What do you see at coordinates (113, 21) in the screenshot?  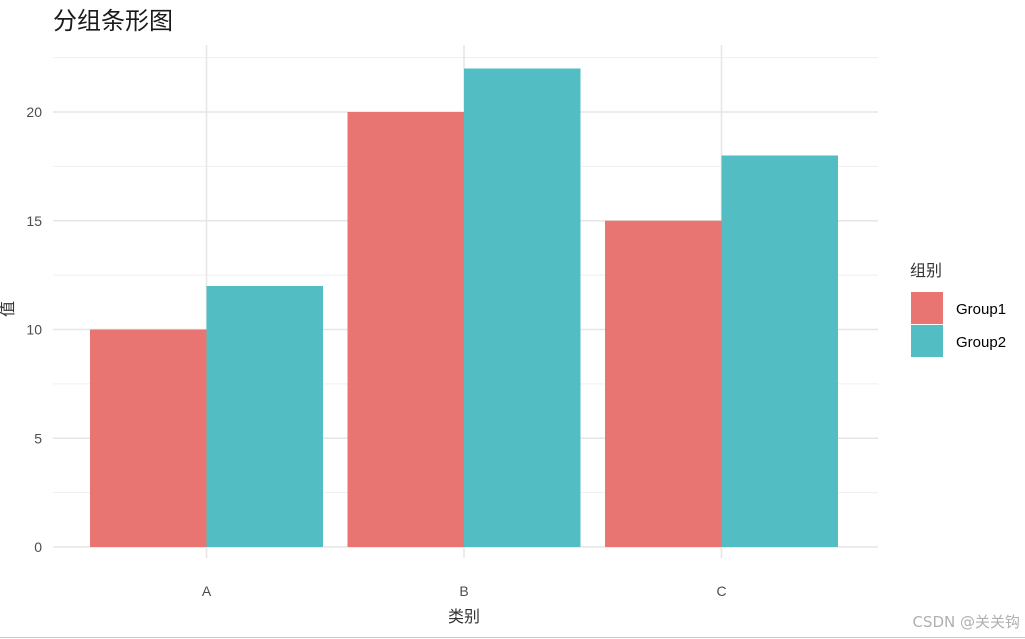 I see `chart-title: 分组条形图` at bounding box center [113, 21].